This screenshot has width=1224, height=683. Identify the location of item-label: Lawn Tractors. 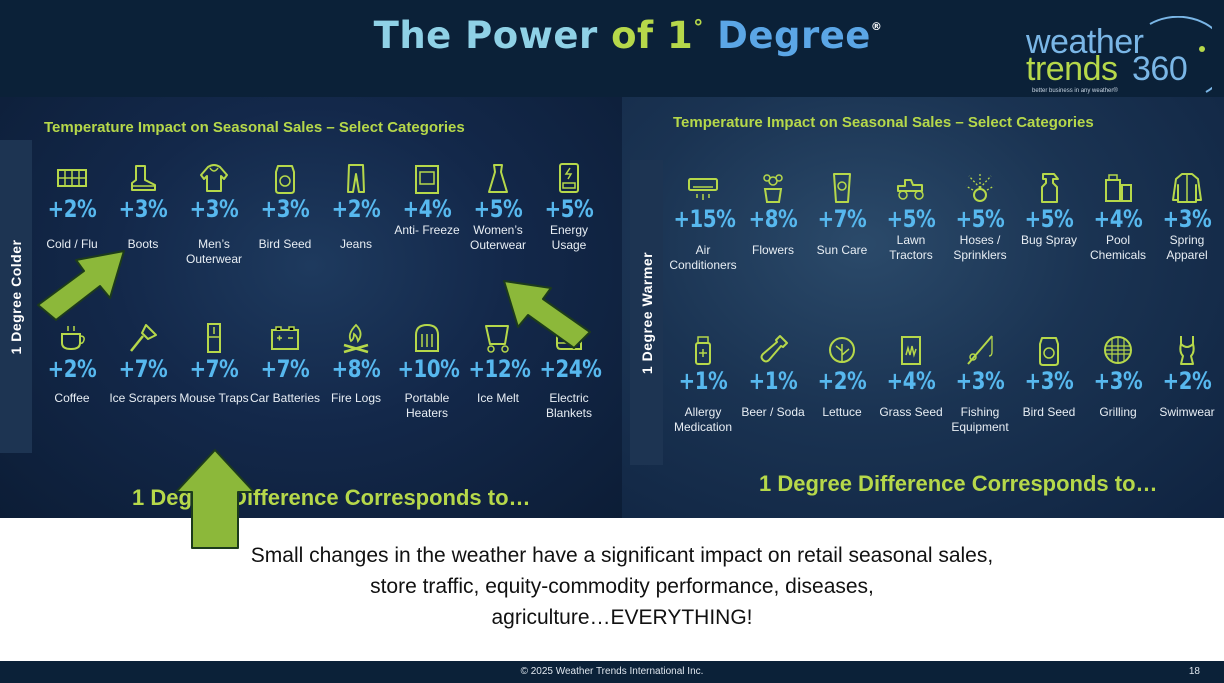
(911, 247).